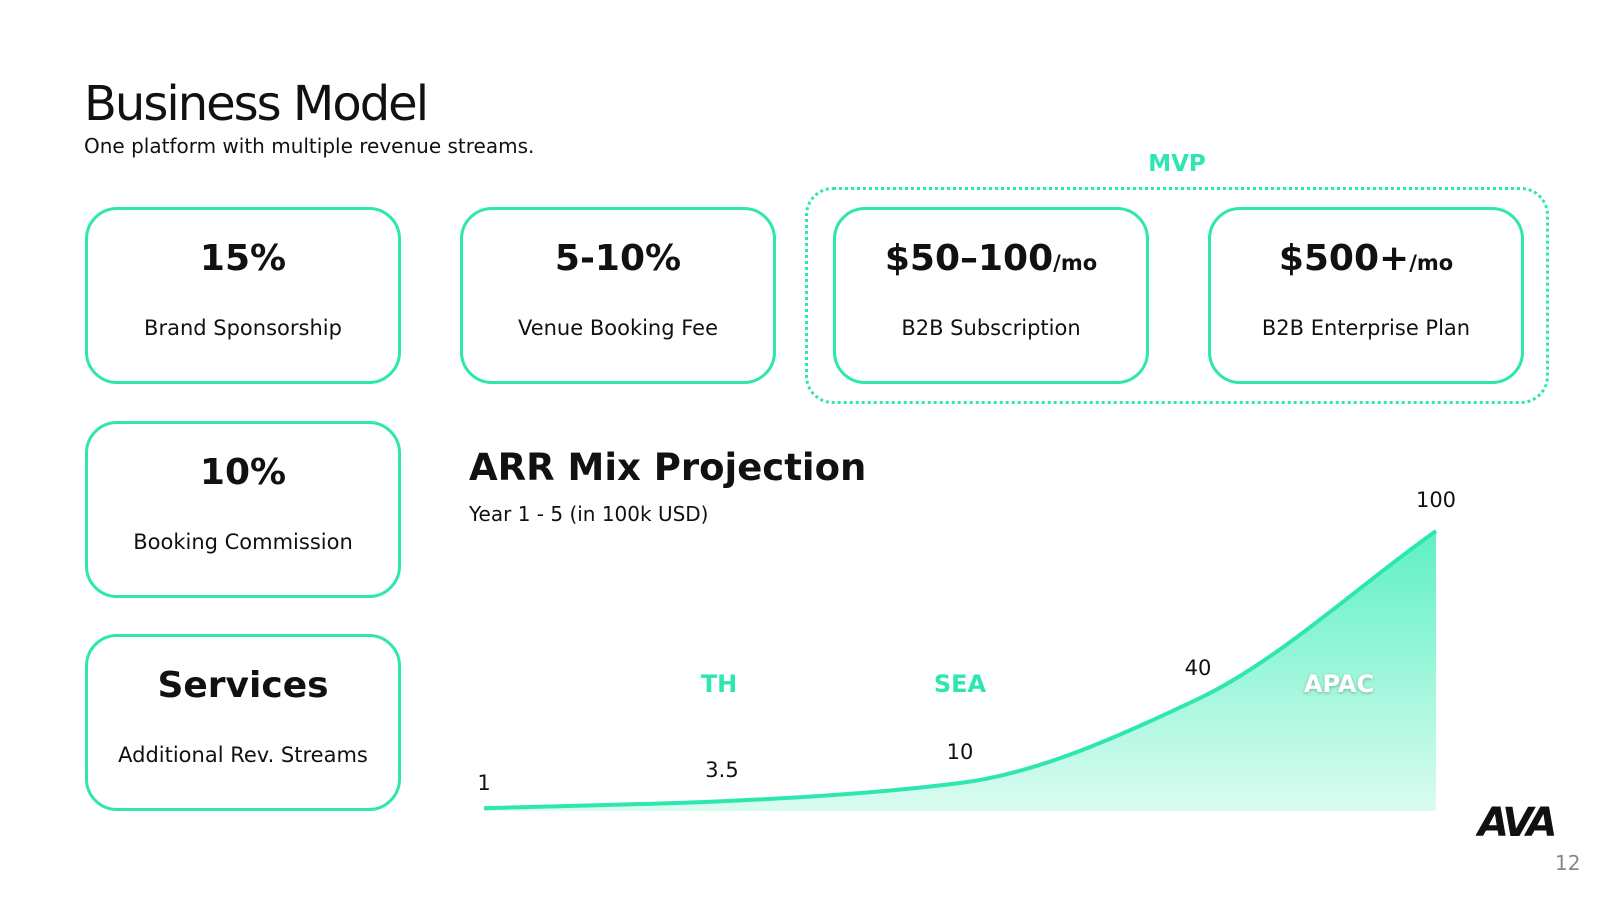  I want to click on value-label: 100, so click(1436, 500).